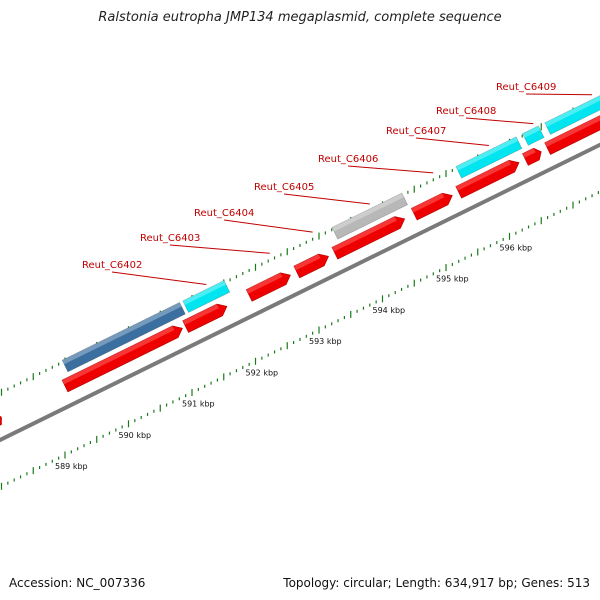 This screenshot has width=600, height=600. What do you see at coordinates (389, 310) in the screenshot?
I see `axis-tick-label: 594 kbp` at bounding box center [389, 310].